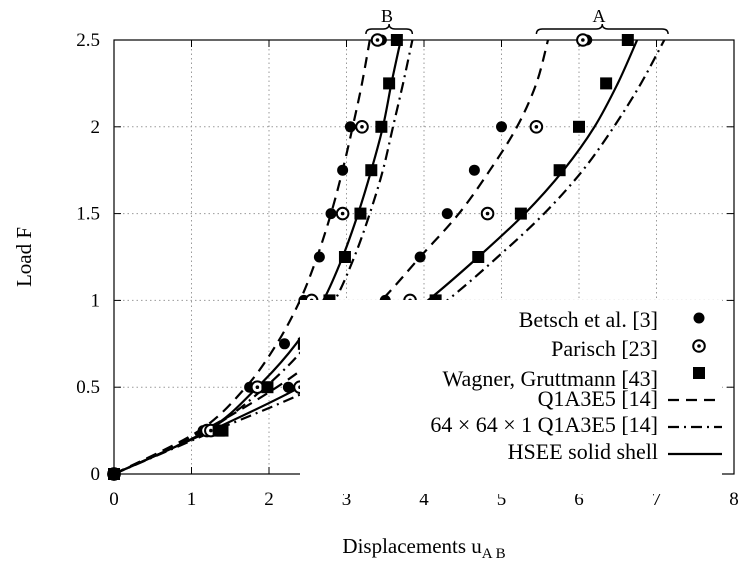  Describe the element at coordinates (88, 387) in the screenshot. I see `y-tick-label: 0.5` at that location.